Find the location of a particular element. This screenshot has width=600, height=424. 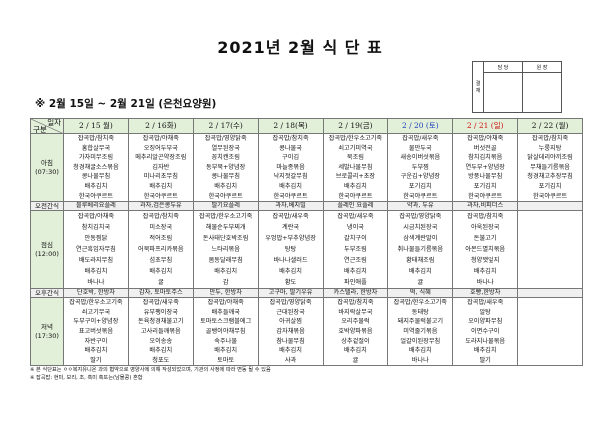

menu-item: 두부조림 is located at coordinates (355, 250).